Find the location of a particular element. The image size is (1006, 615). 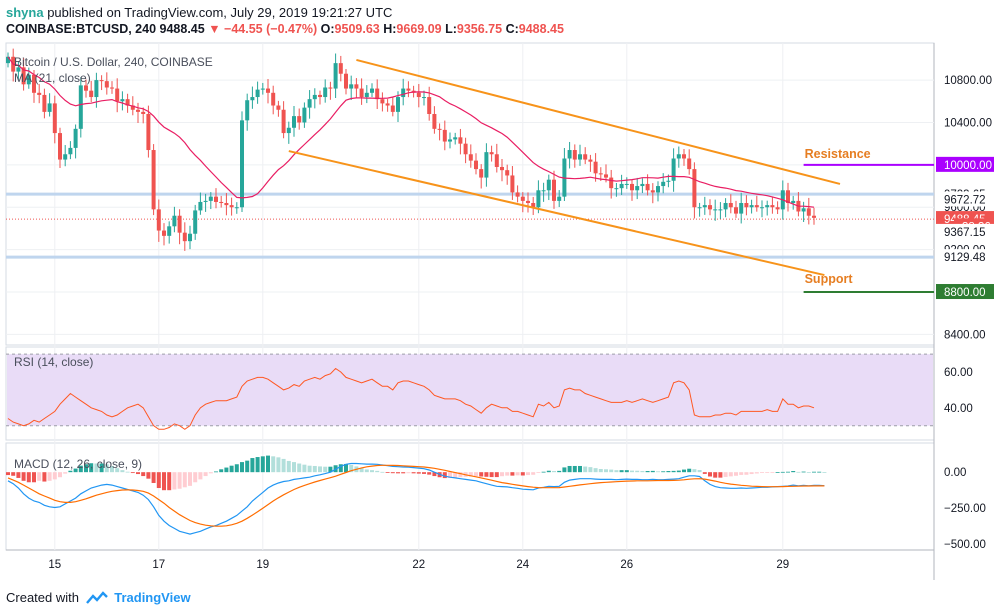

low-value: 9356.75 is located at coordinates (479, 29).